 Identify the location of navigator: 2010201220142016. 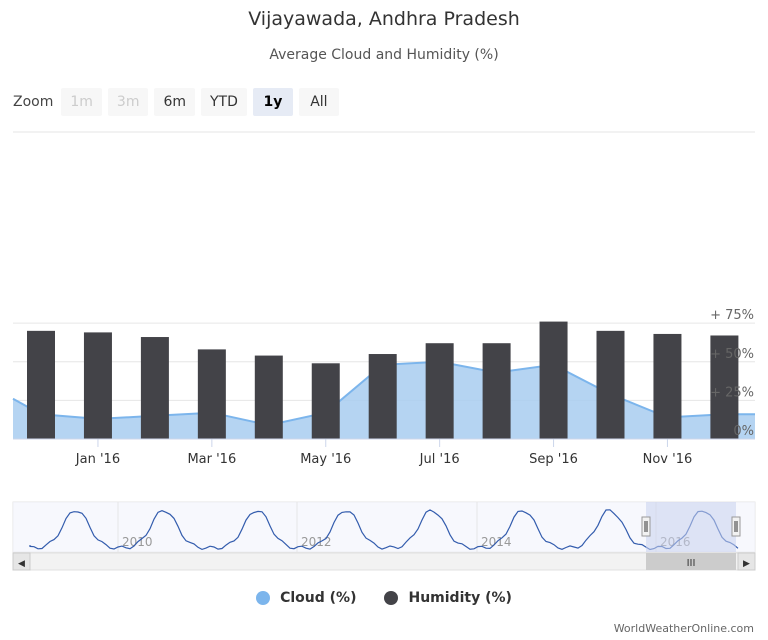
(384, 527).